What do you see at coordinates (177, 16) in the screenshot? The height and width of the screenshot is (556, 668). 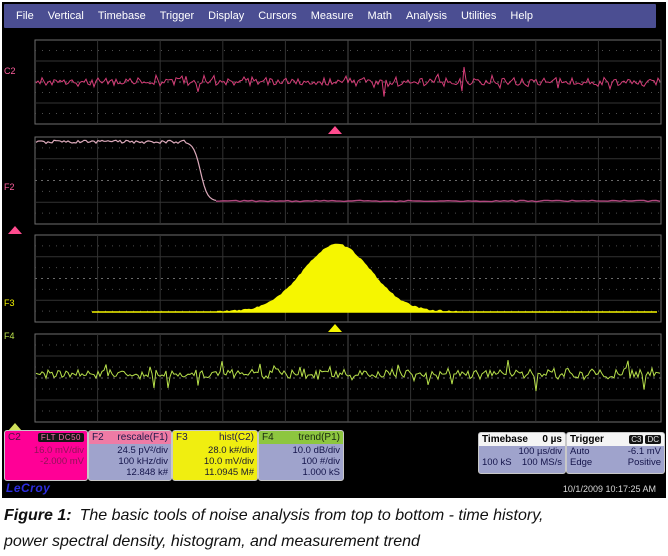 I see `menu-trigger: Trigger` at bounding box center [177, 16].